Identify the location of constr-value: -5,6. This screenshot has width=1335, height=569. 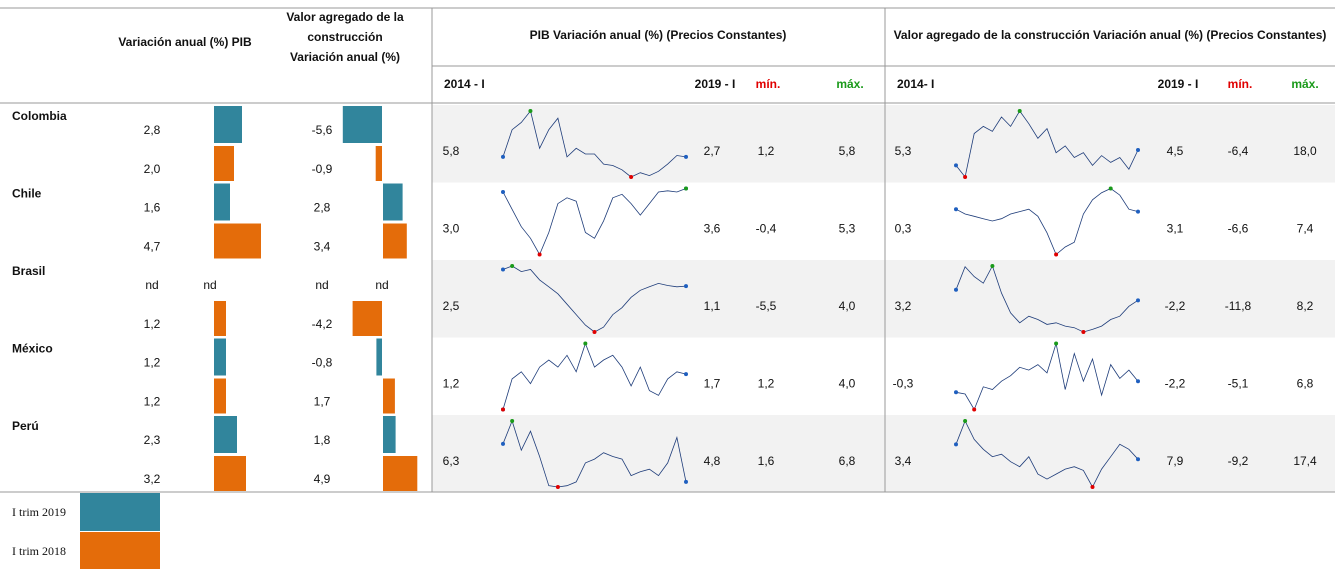
(322, 130).